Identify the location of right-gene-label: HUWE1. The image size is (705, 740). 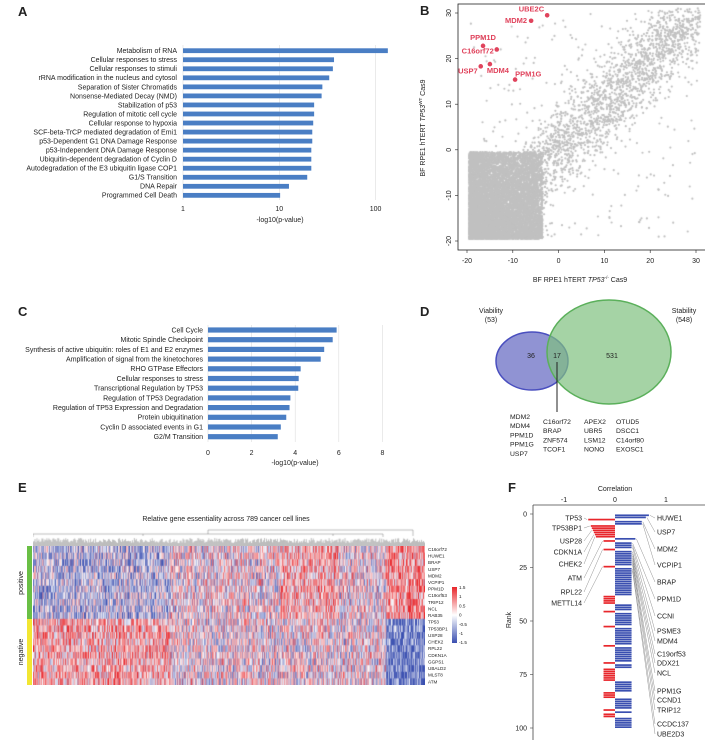
(669, 518).